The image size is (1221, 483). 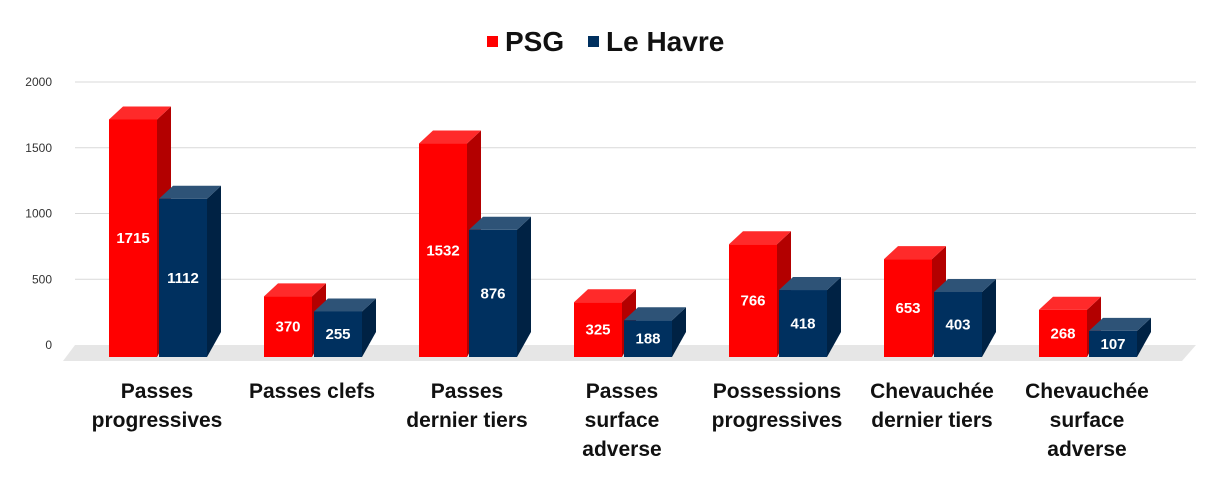 What do you see at coordinates (42, 279) in the screenshot?
I see `y-tick-label: 500` at bounding box center [42, 279].